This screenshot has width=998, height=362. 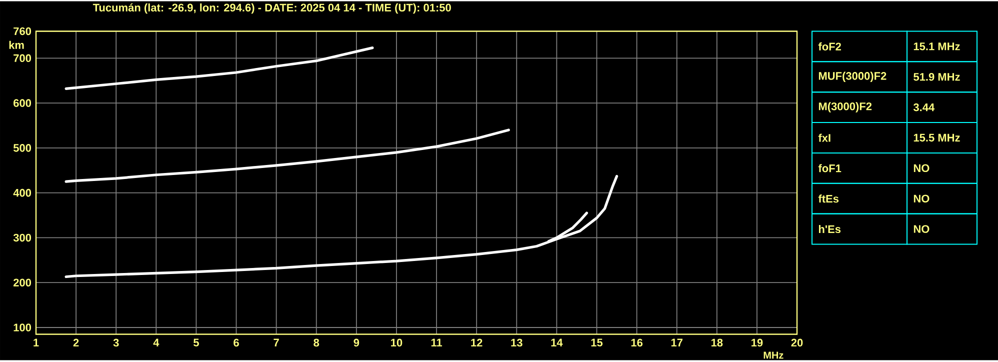 What do you see at coordinates (937, 138) in the screenshot?
I see `text: 15.5 MHz` at bounding box center [937, 138].